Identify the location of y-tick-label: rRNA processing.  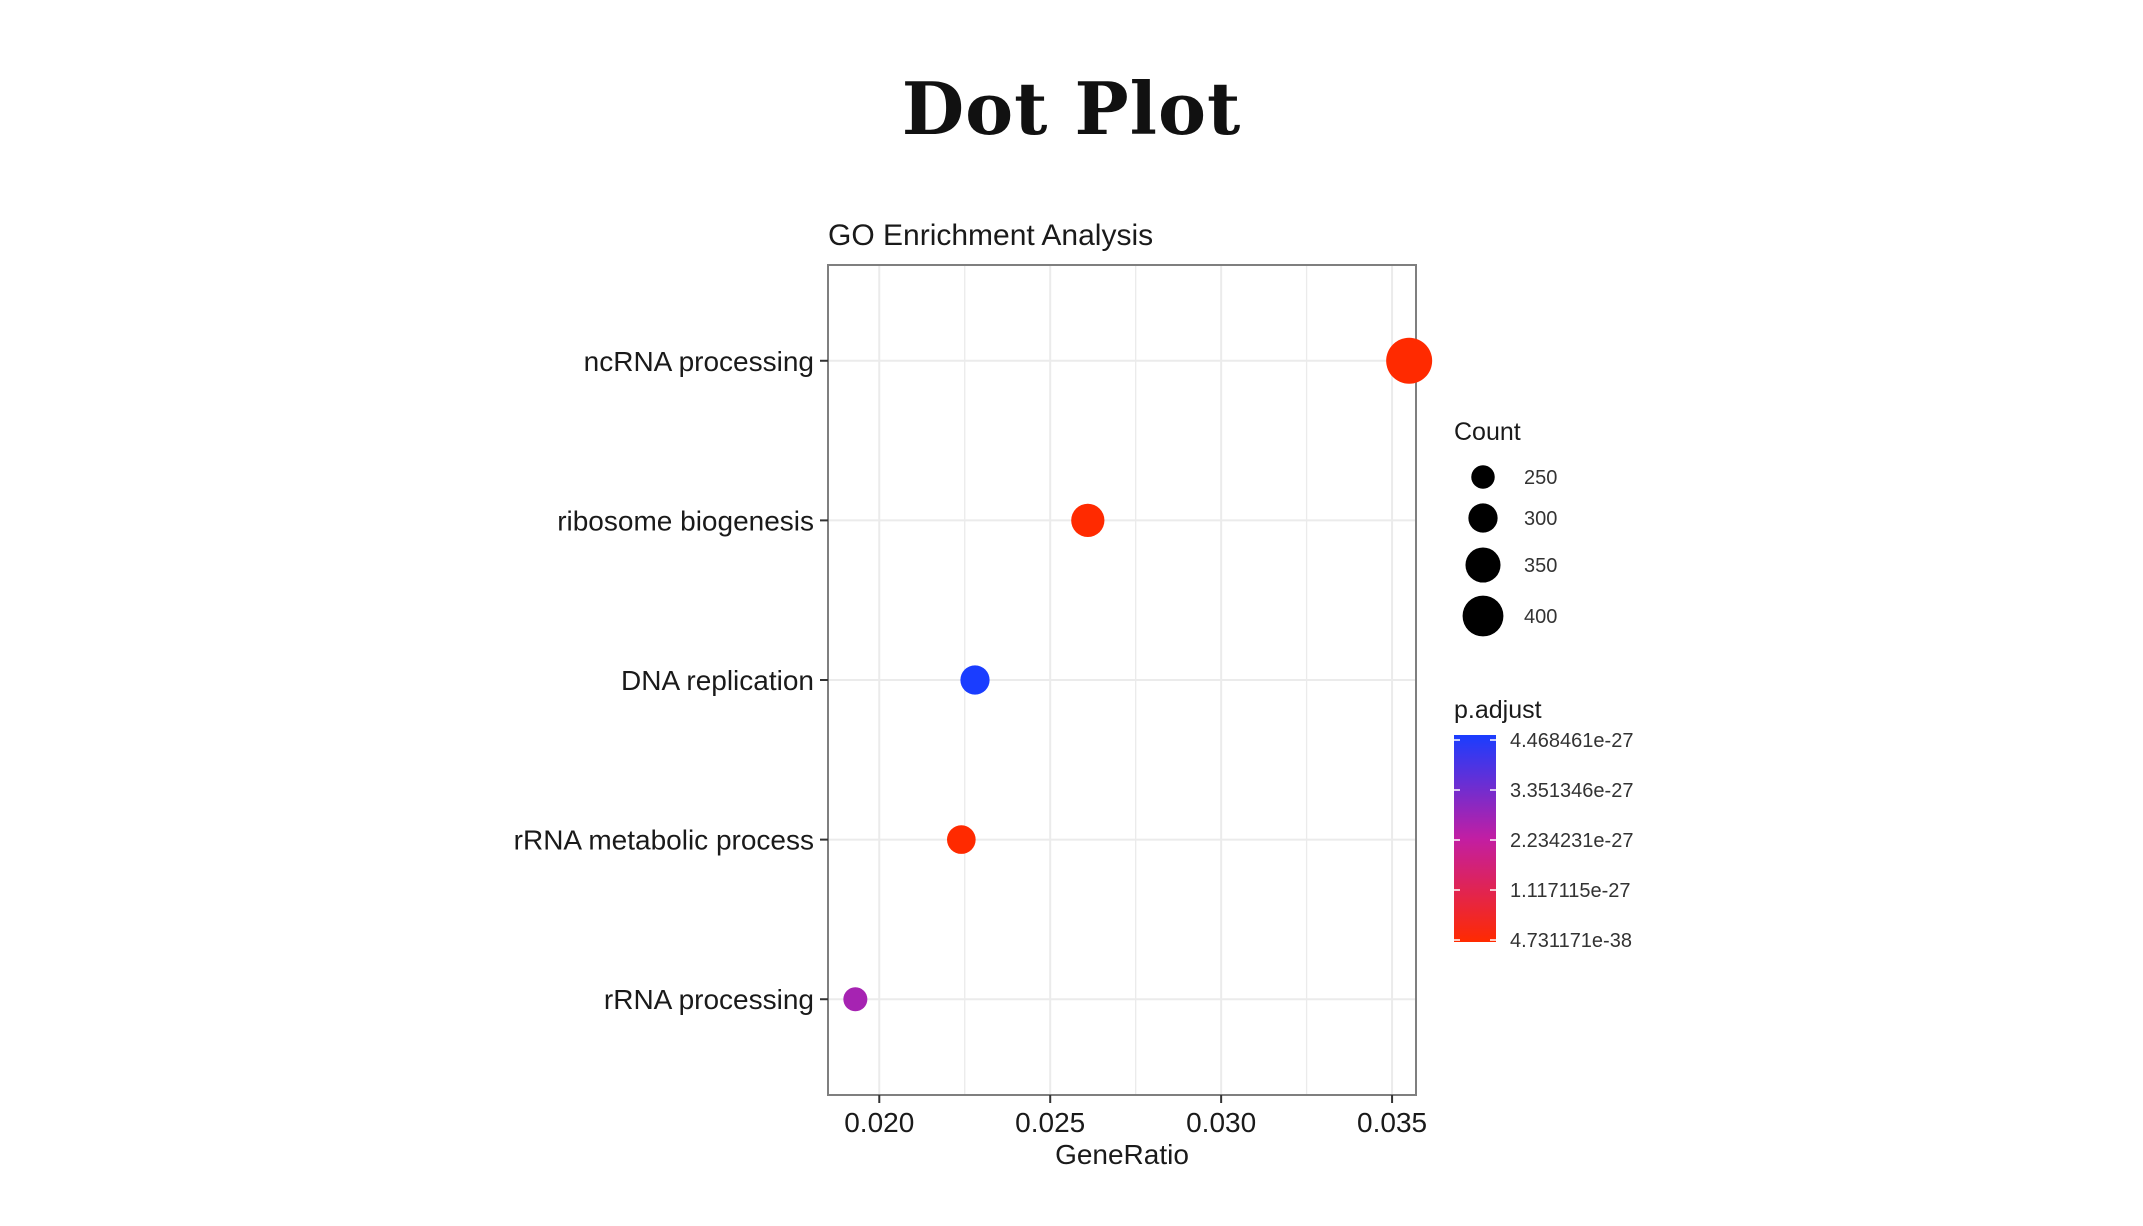
(709, 999).